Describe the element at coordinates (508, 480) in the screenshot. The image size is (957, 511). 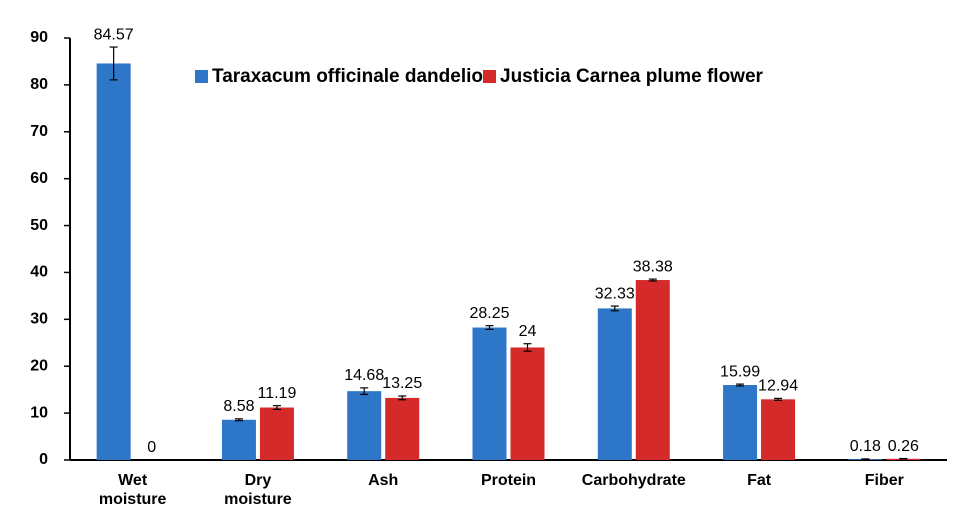
I see `x-tick-label: Protein` at that location.